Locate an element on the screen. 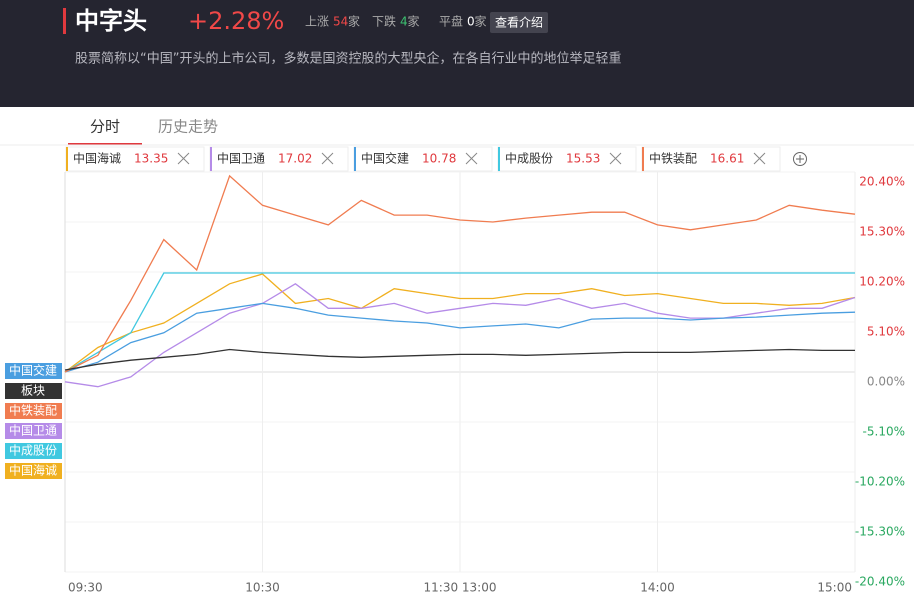  legend-name: 中成股份 is located at coordinates (529, 158).